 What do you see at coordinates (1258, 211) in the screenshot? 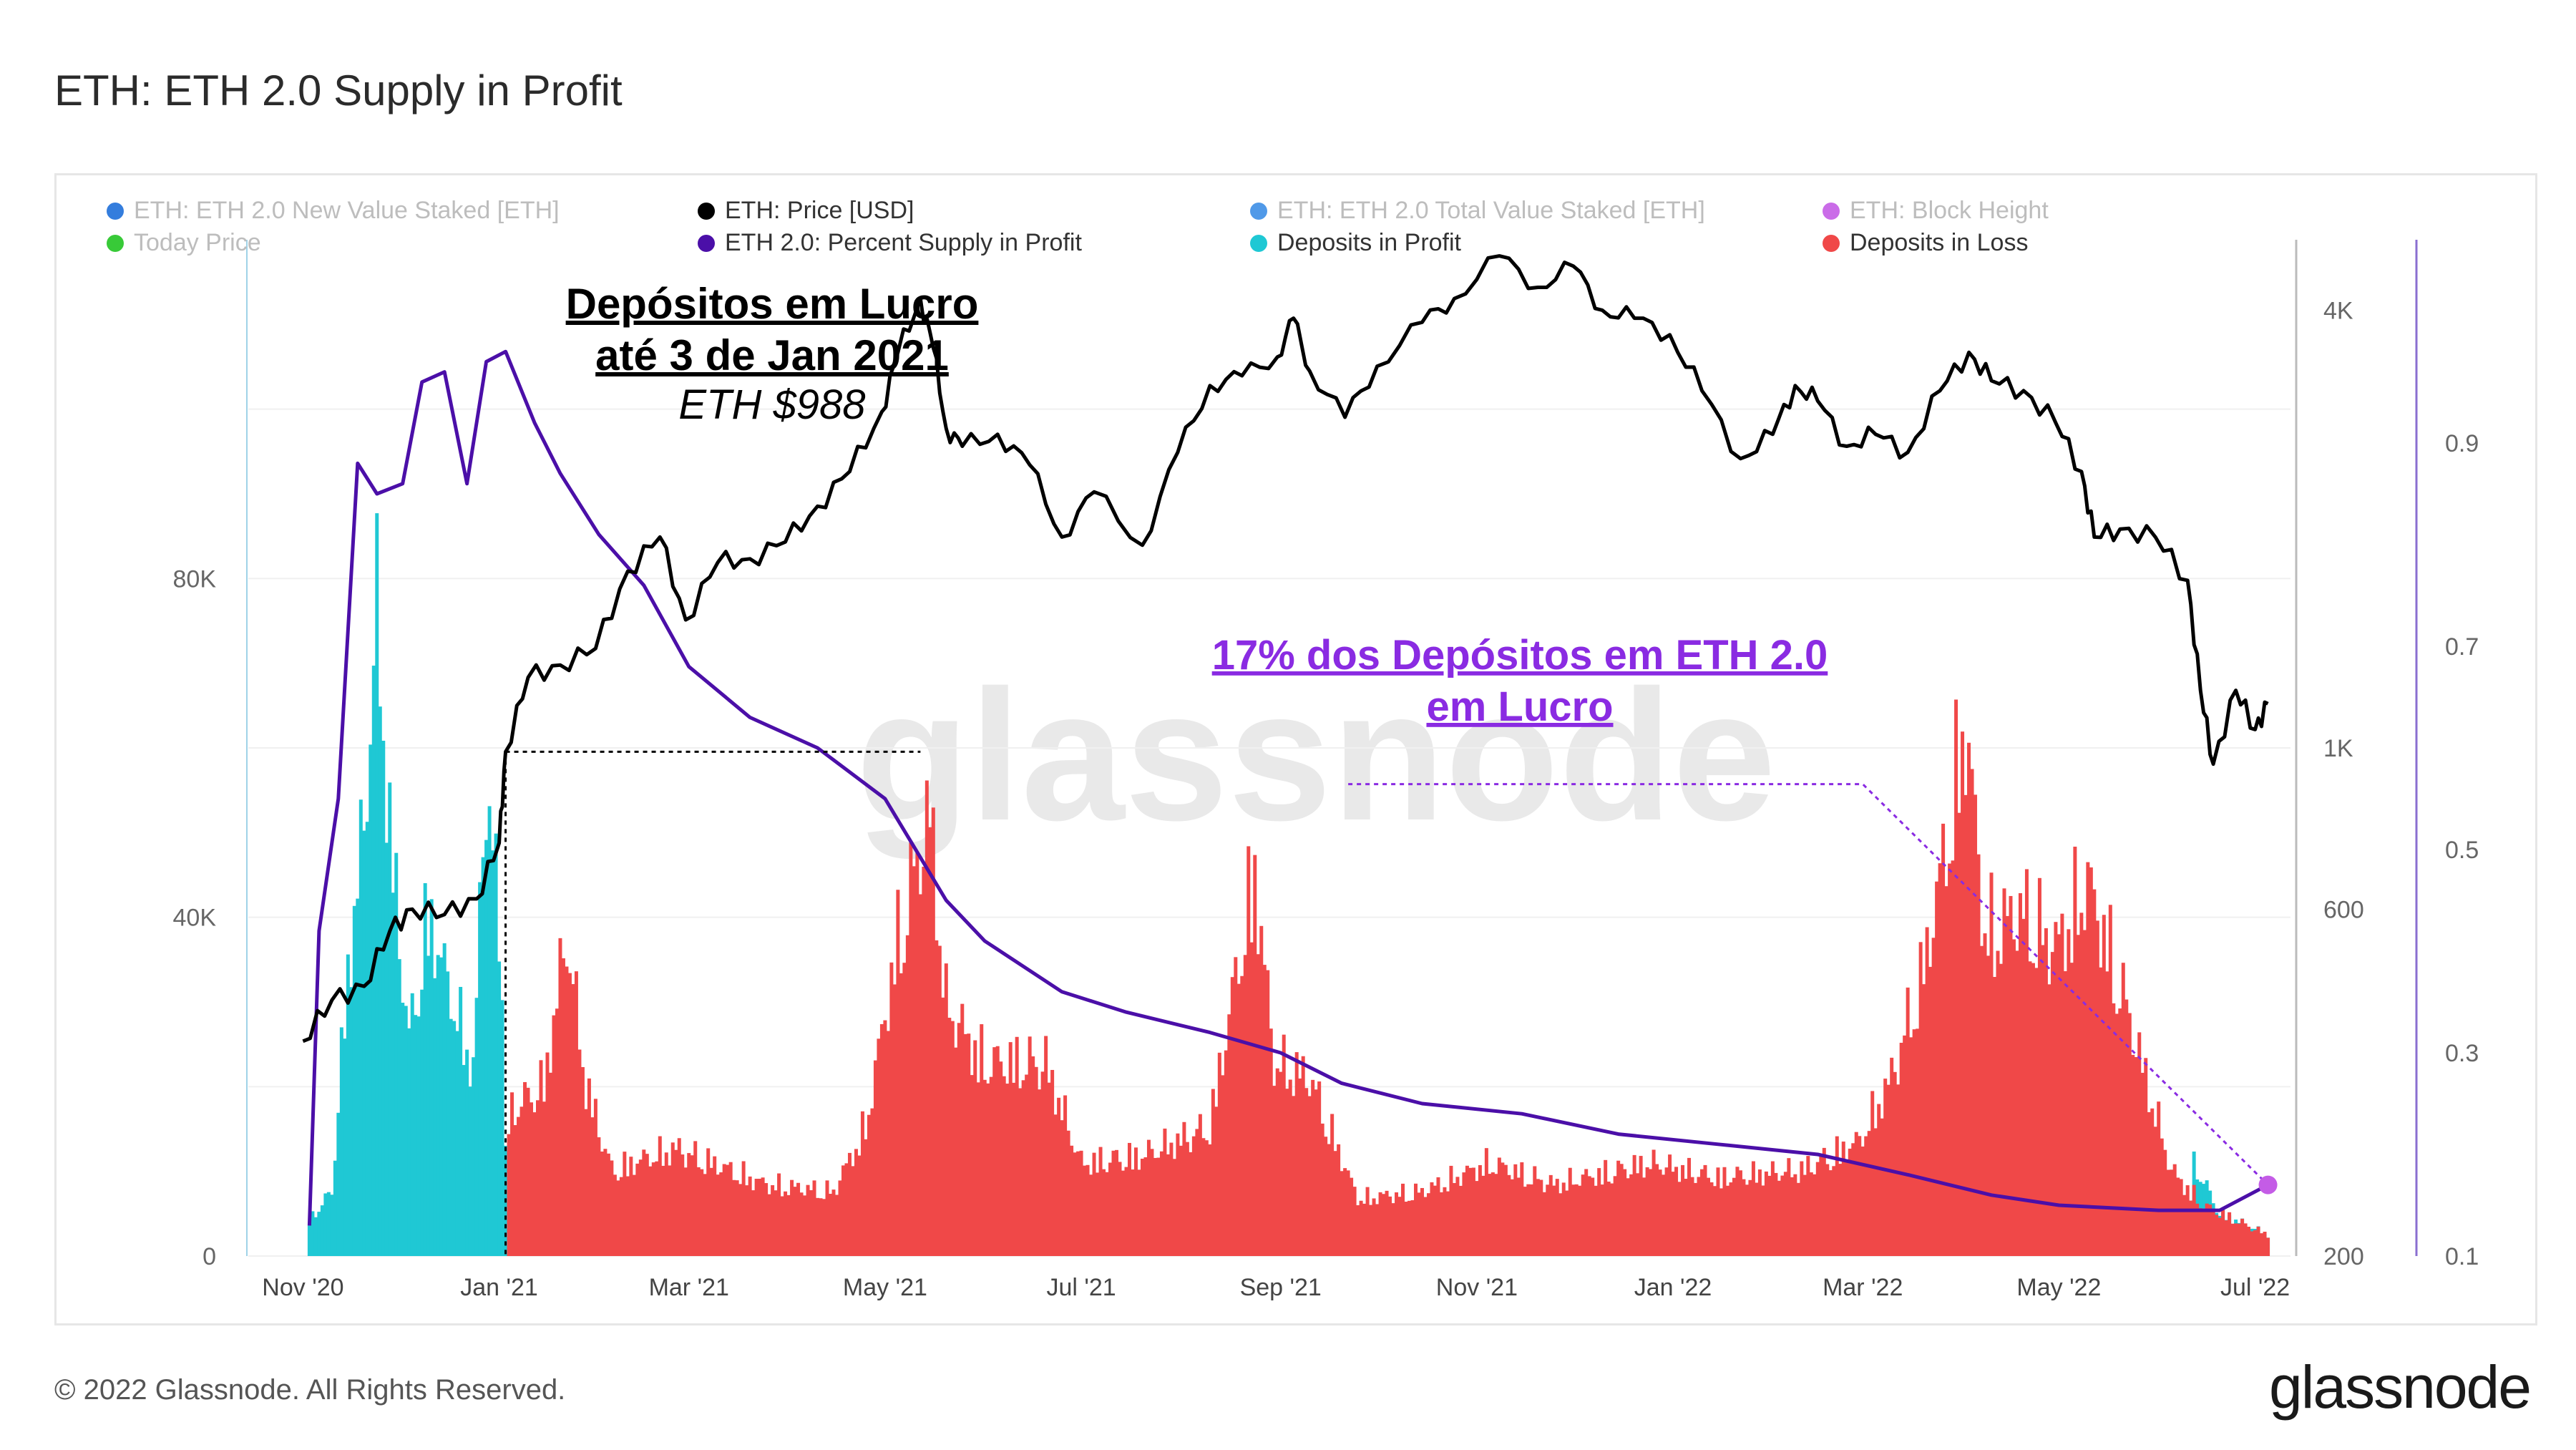
I see `legend-marker-eth-eth-2-0-total-value-staked-eth` at bounding box center [1258, 211].